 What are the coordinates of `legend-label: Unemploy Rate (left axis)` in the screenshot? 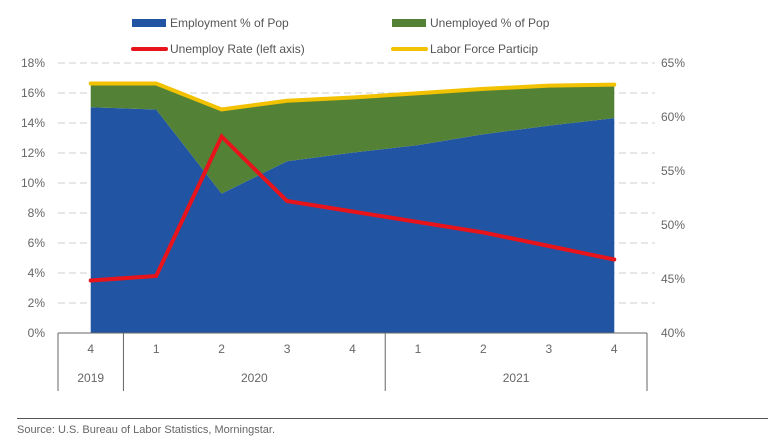 It's located at (237, 49).